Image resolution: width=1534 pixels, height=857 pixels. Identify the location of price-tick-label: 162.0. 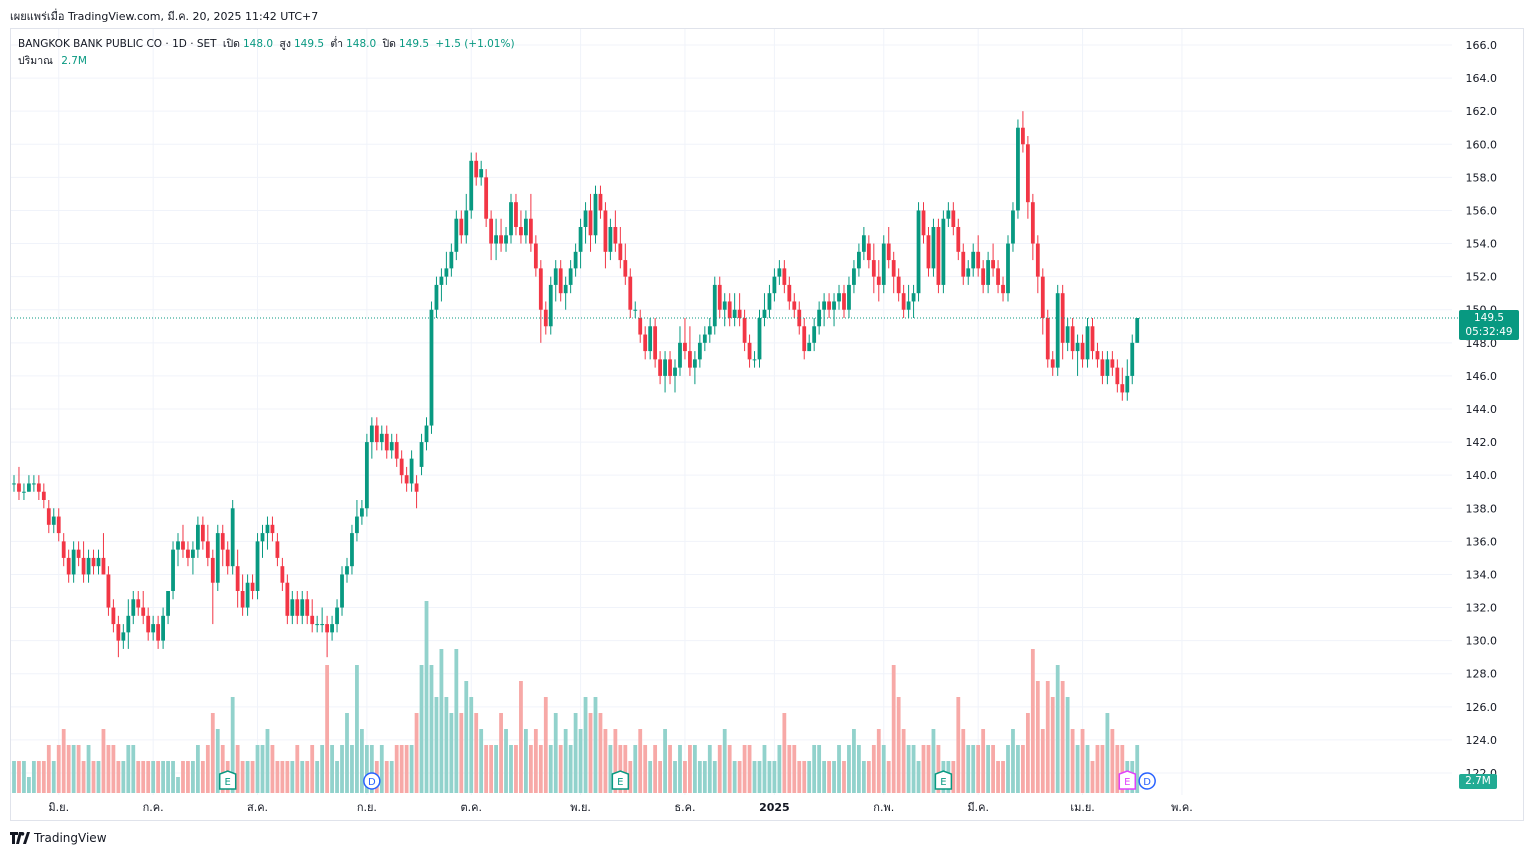
(1482, 111).